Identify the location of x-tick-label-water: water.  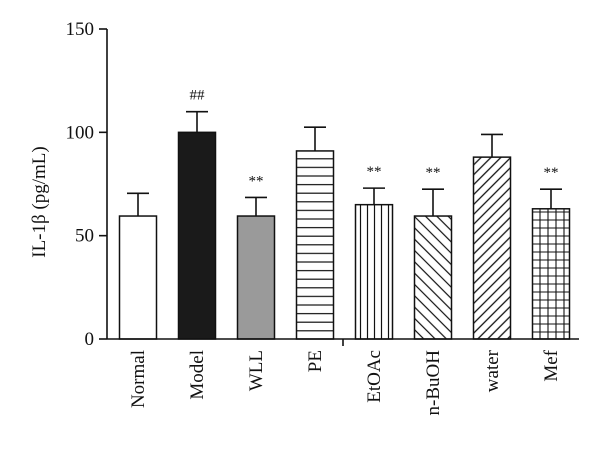
(492, 370).